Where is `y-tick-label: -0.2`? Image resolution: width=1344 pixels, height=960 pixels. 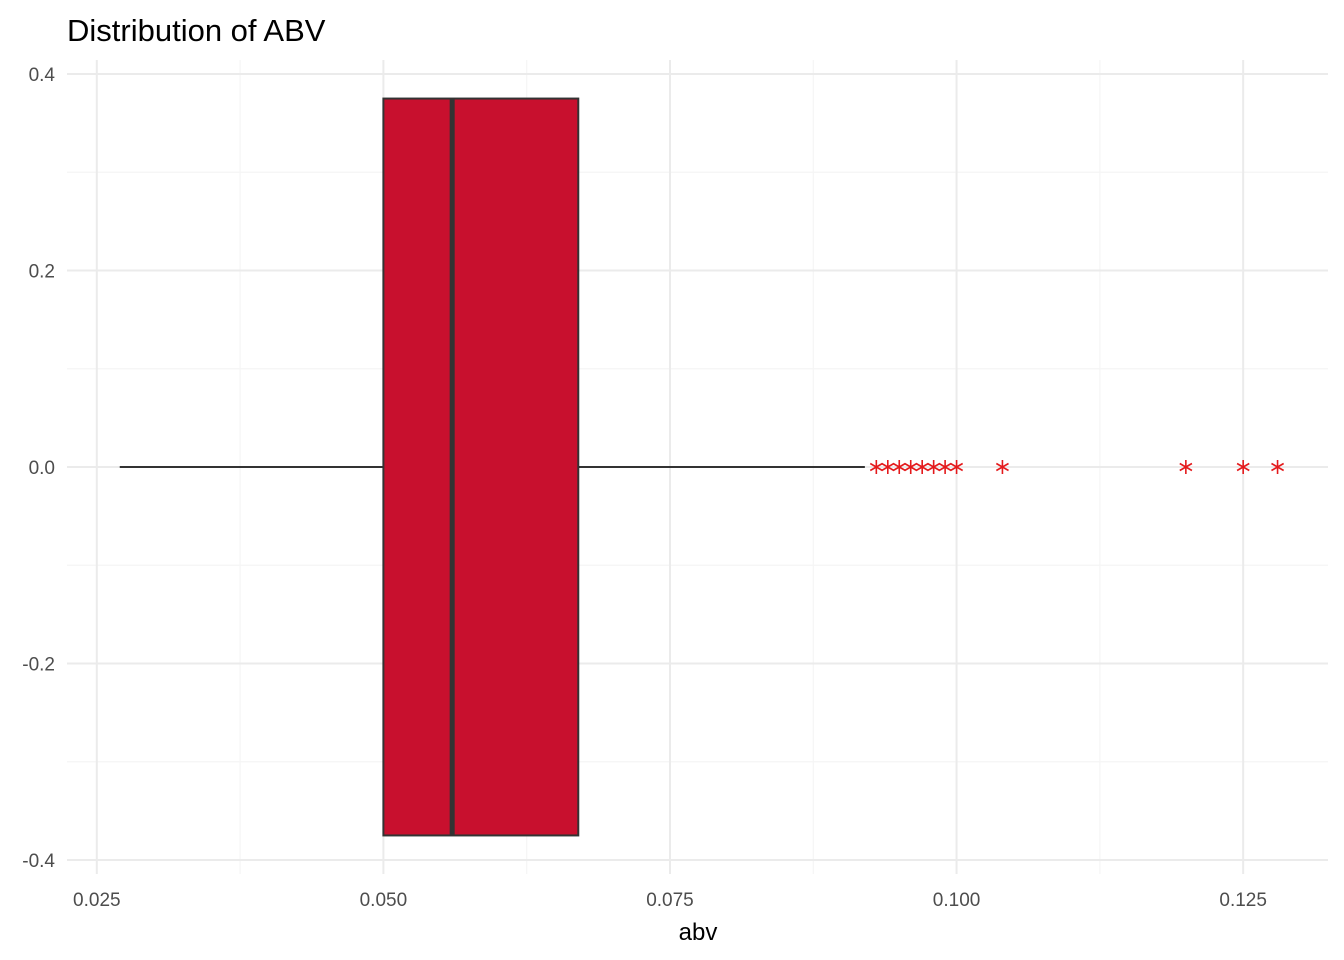
y-tick-label: -0.2 is located at coordinates (38, 665).